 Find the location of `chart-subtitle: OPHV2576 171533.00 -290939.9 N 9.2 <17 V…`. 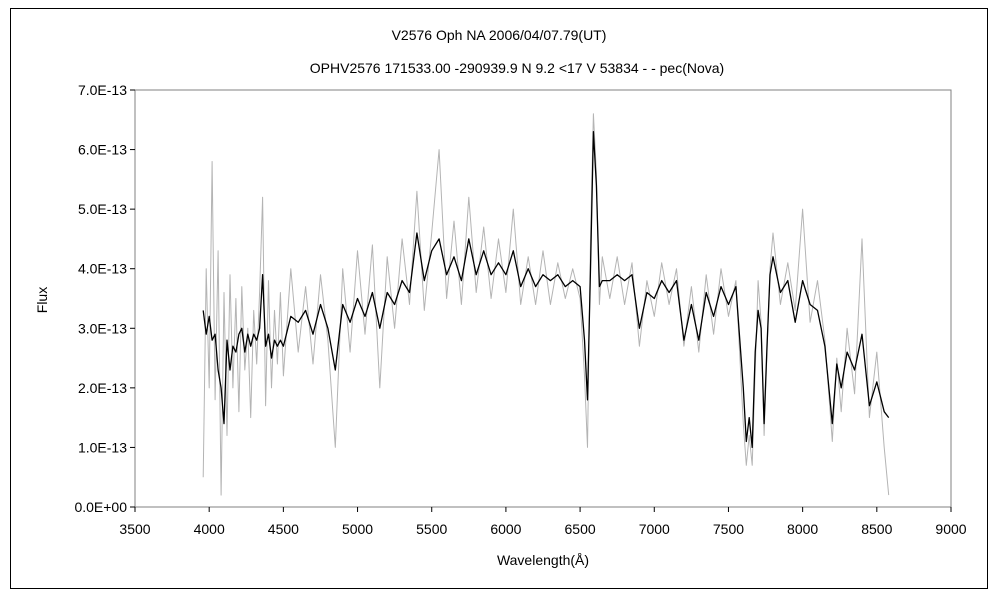

chart-subtitle: OPHV2576 171533.00 -290939.9 N 9.2 <17 V… is located at coordinates (517, 68).